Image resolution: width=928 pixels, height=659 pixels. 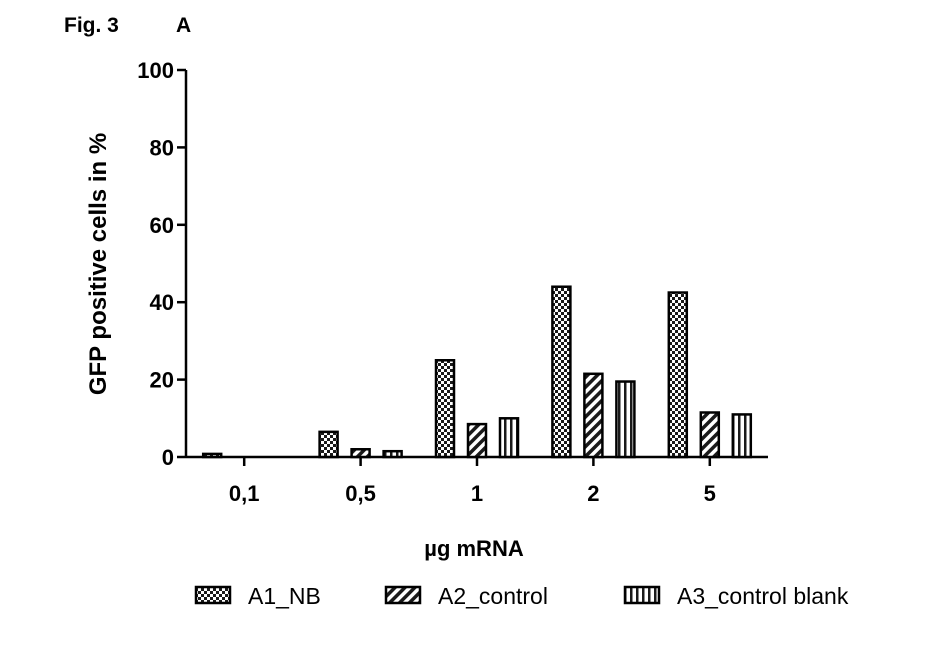 I want to click on x-tick-label: 5, so click(x=710, y=493).